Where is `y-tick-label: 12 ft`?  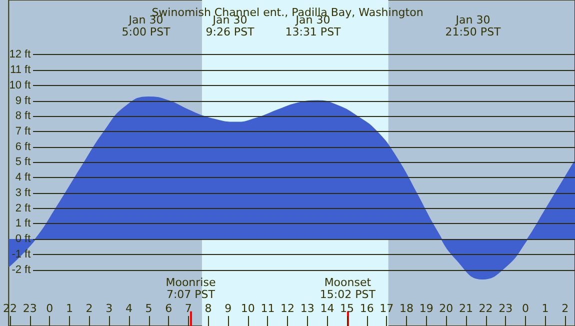 y-tick-label: 12 ft is located at coordinates (20, 54).